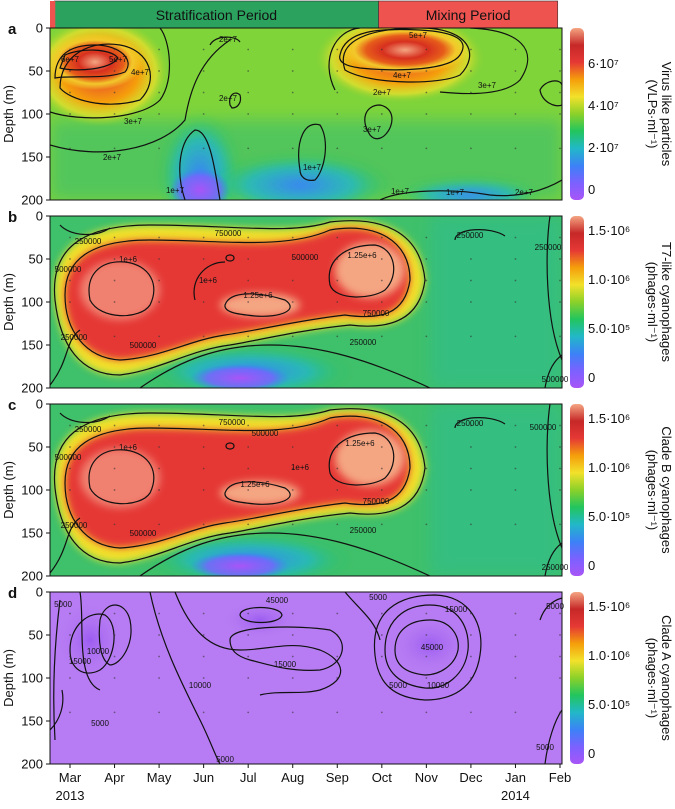 This screenshot has height=809, width=675. Describe the element at coordinates (305, 257) in the screenshot. I see `contour-label: 500000` at that location.